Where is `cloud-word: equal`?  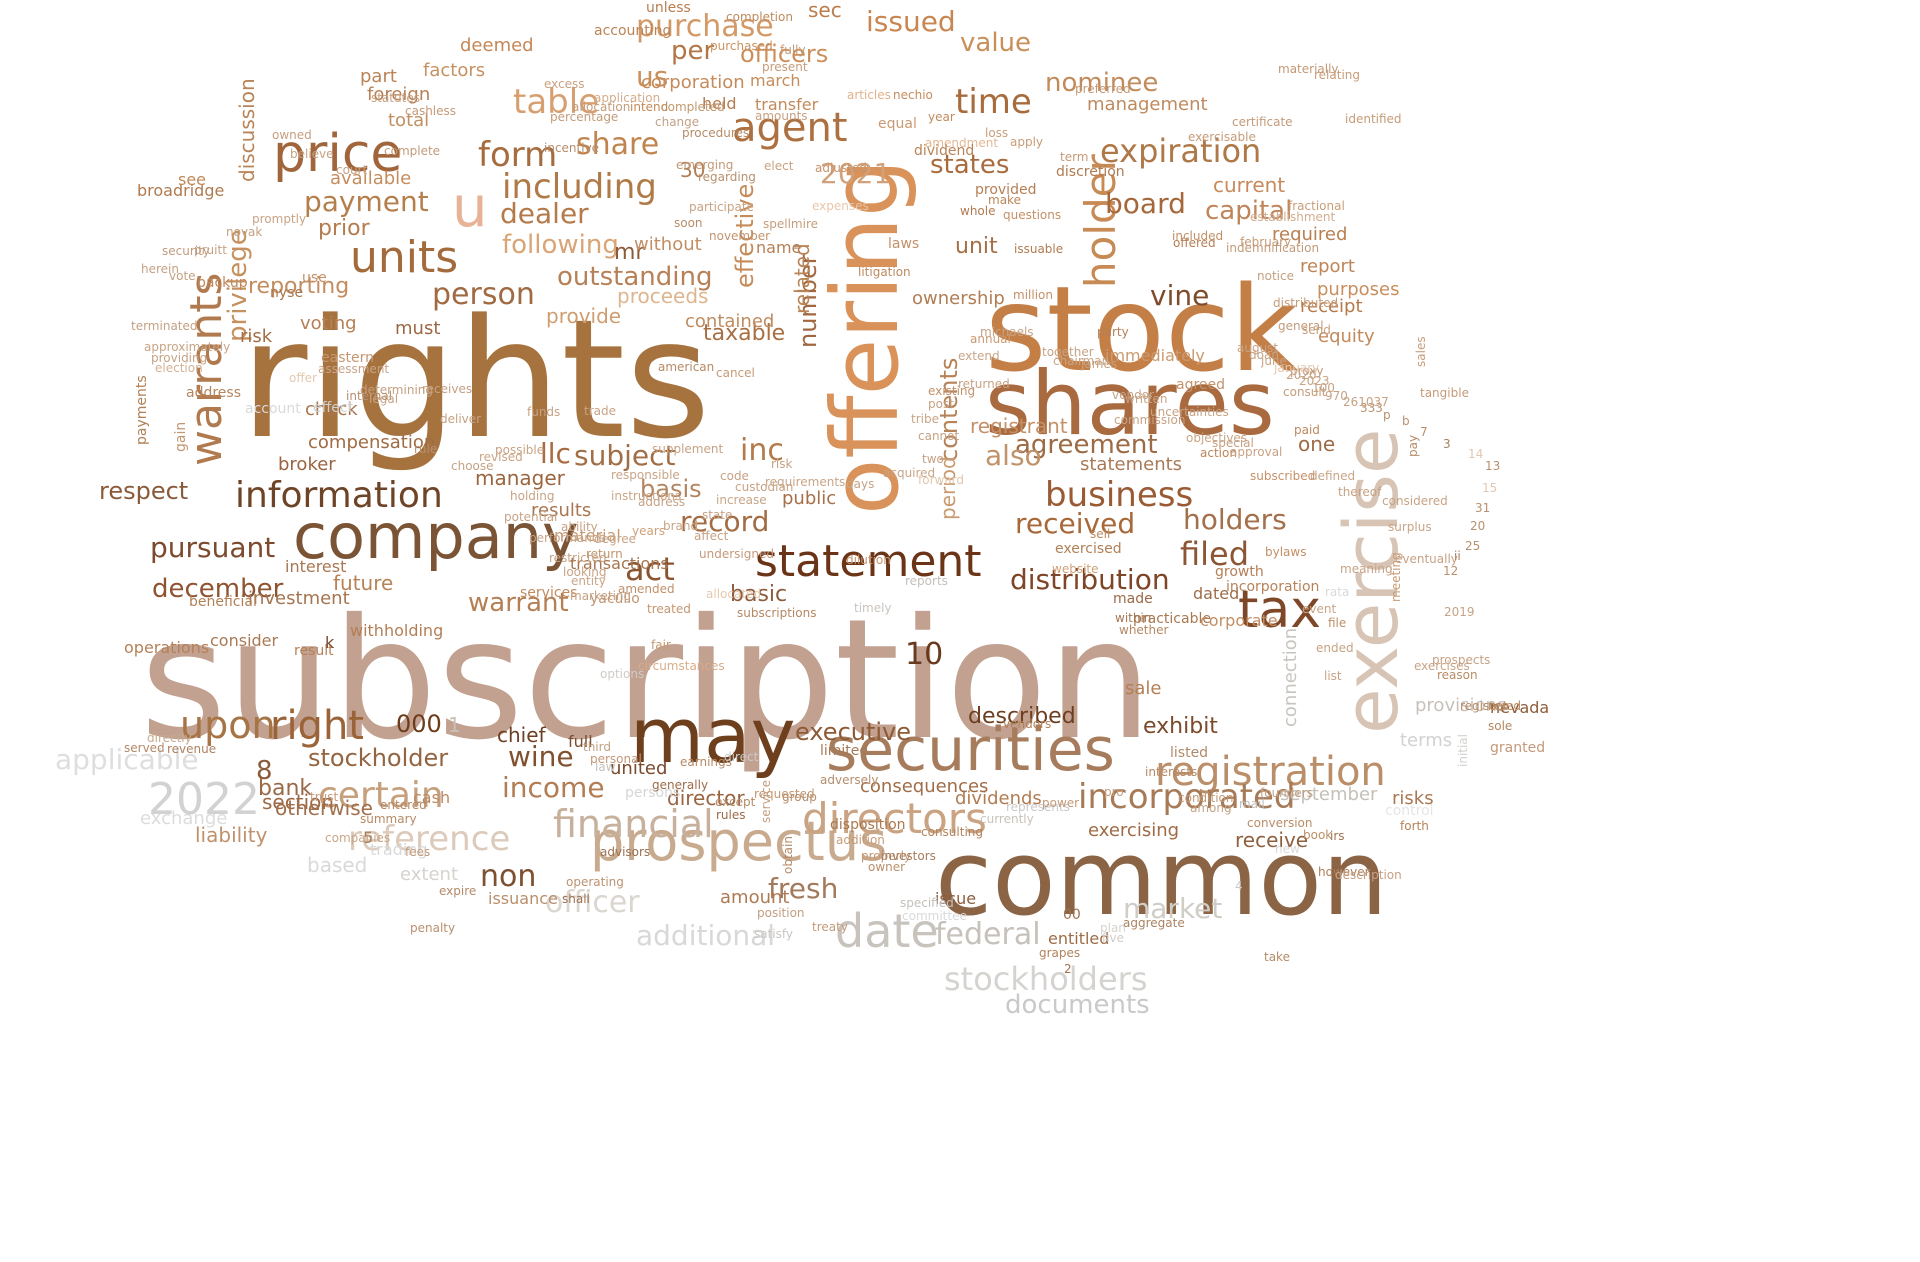
cloud-word: equal is located at coordinates (897, 124).